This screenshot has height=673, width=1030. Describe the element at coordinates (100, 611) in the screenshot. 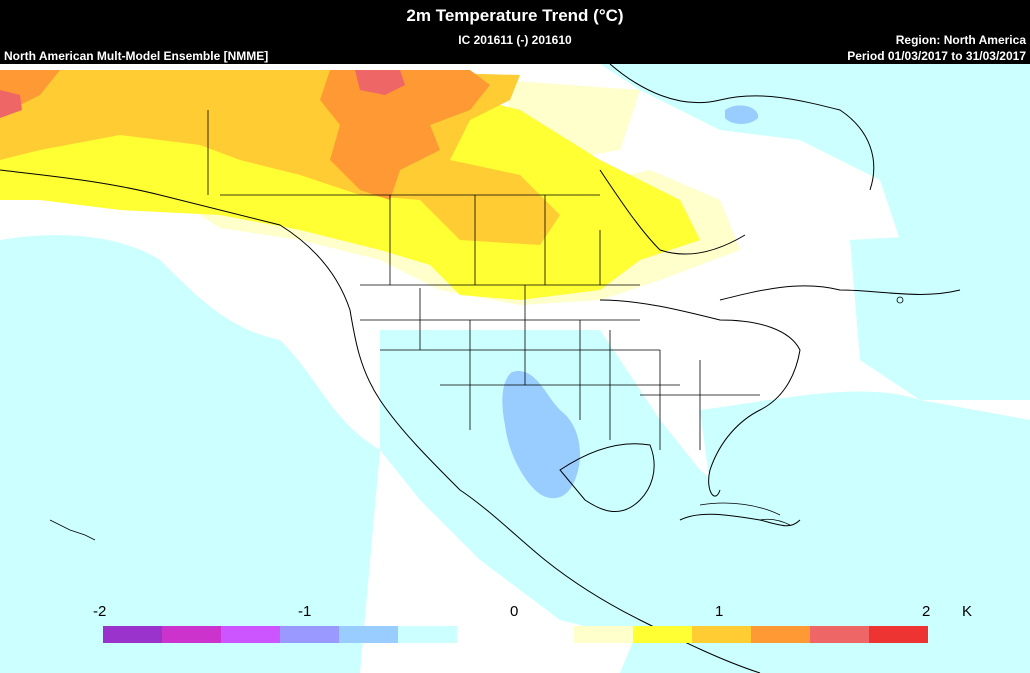

I see `legend-tick-neg2: -2` at that location.